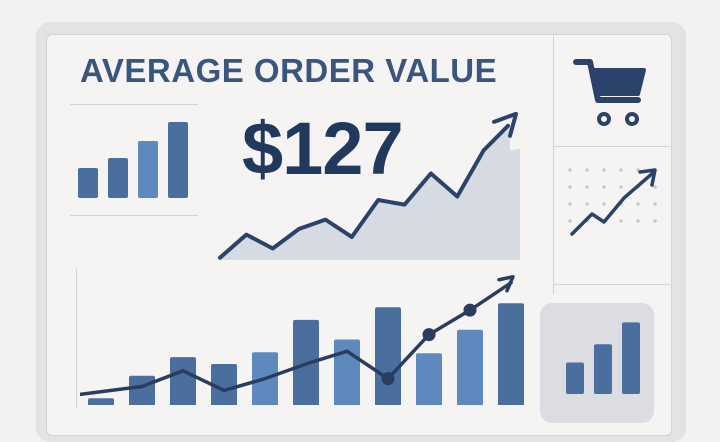  I want to click on sidebar-divider-mid, so click(611, 284).